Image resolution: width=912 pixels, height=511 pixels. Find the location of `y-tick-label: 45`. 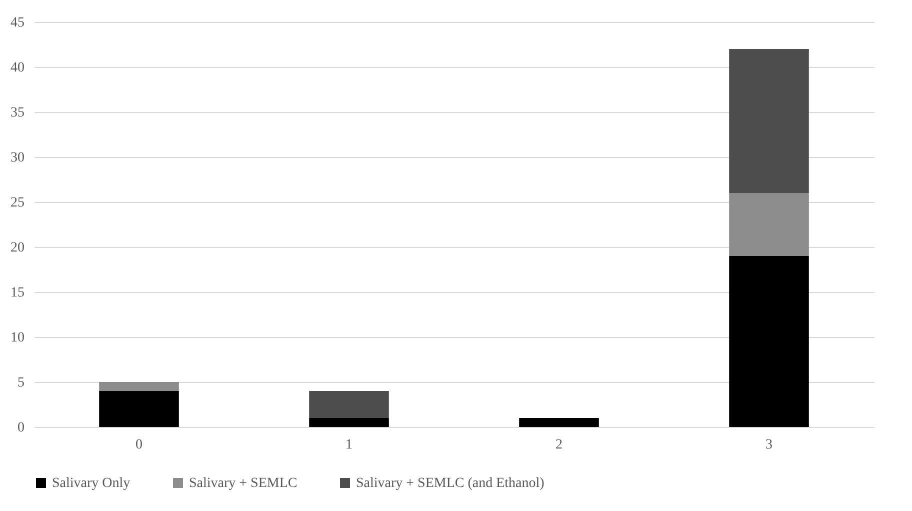

y-tick-label: 45 is located at coordinates (17, 23).